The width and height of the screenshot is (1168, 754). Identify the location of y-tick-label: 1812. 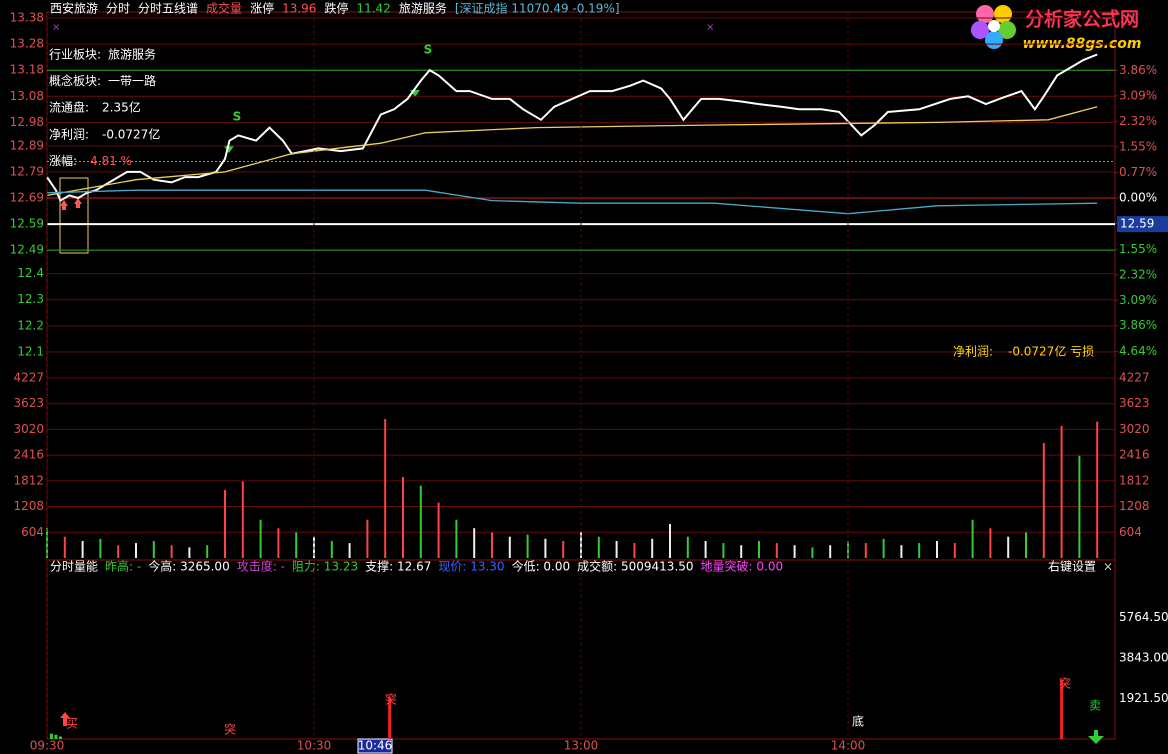
(1134, 480).